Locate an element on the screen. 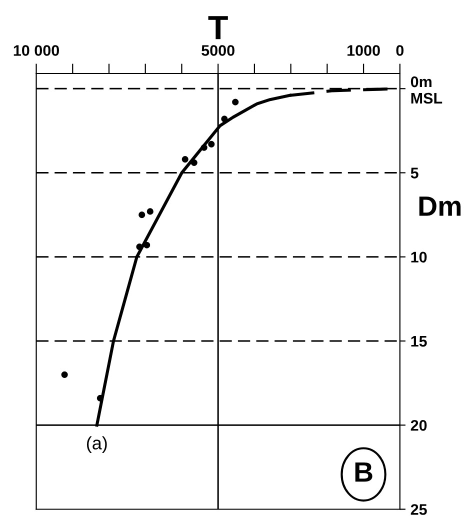  y-tick-label: 15 is located at coordinates (419, 341).